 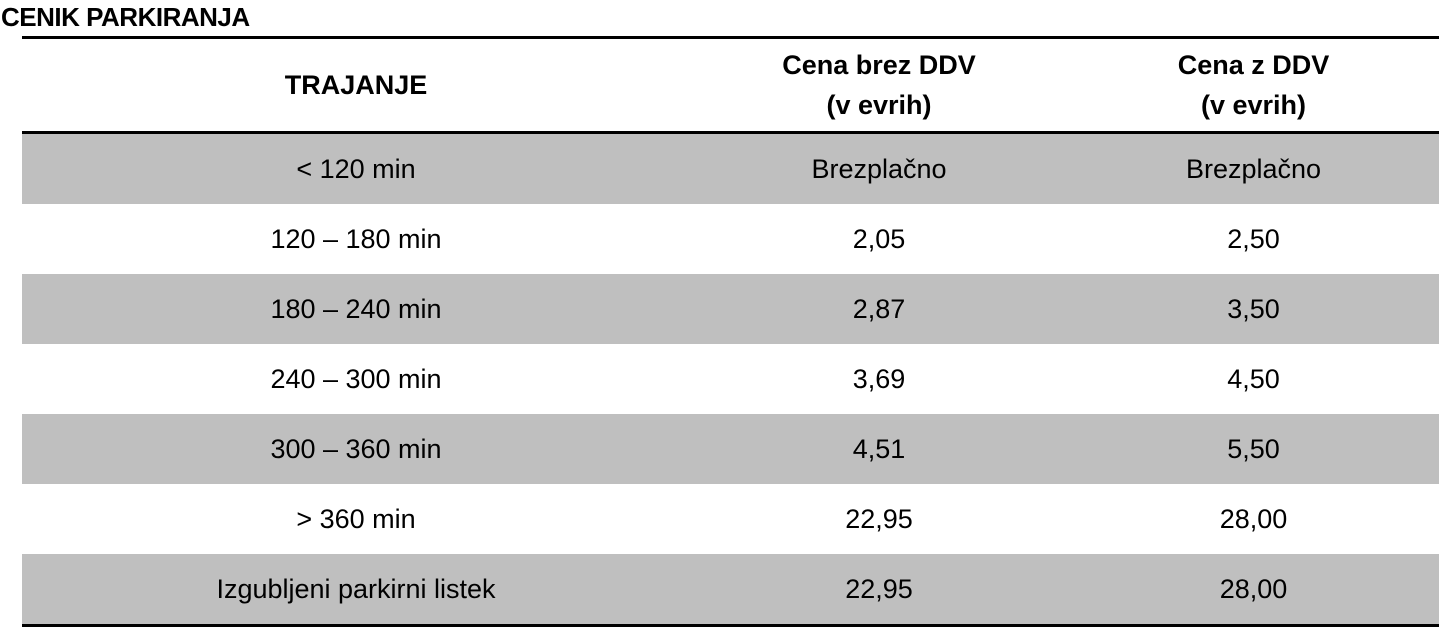 I want to click on duration-cell: Izgubljeni parkirni listek, so click(x=356, y=589).